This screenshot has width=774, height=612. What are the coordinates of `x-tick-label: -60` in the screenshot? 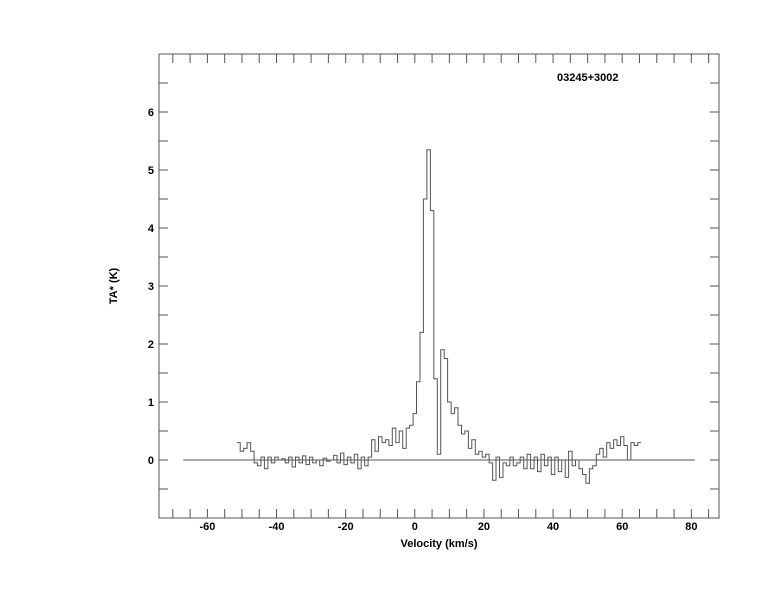 It's located at (207, 527).